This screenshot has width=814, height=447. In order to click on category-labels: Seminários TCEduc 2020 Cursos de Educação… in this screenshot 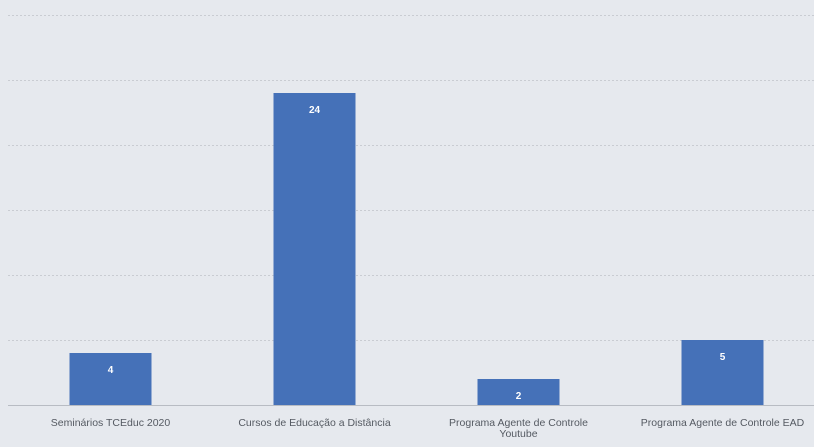, I will do `click(428, 428)`.